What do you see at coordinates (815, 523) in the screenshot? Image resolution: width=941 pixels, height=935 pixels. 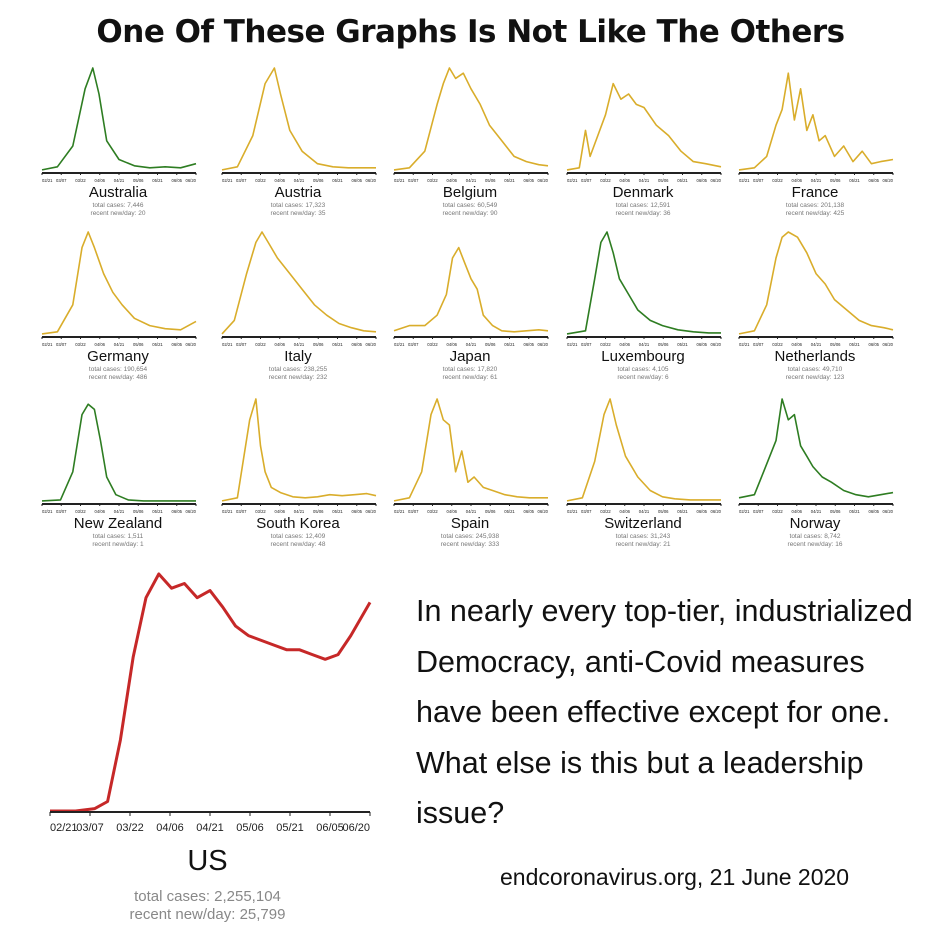 I see `norway-country-label: Norway` at bounding box center [815, 523].